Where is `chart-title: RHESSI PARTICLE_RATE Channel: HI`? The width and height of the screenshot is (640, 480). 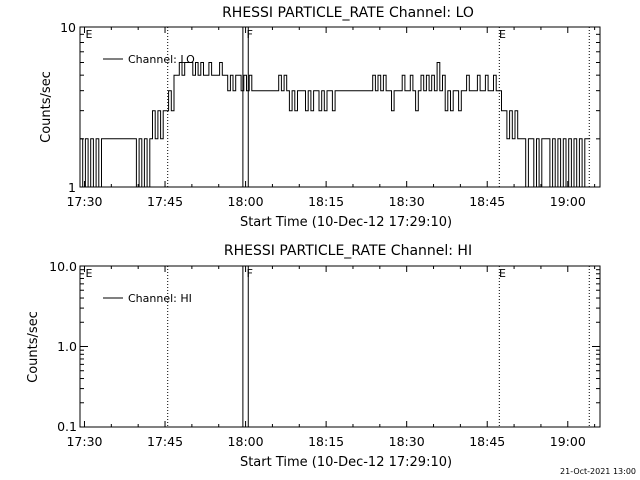 chart-title: RHESSI PARTICLE_RATE Channel: HI is located at coordinates (348, 251).